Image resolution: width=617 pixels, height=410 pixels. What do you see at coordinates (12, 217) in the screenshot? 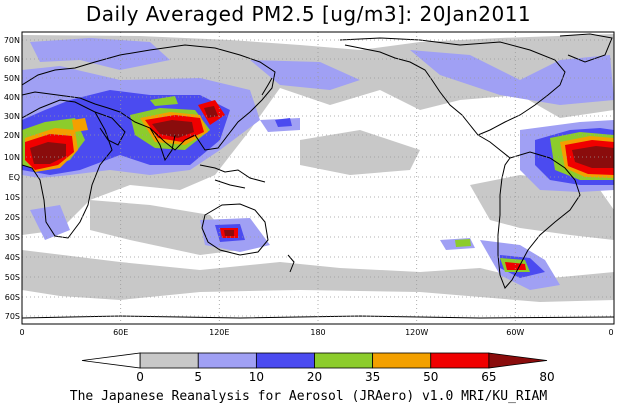
I see `lat-label: 20S` at bounding box center [12, 217].